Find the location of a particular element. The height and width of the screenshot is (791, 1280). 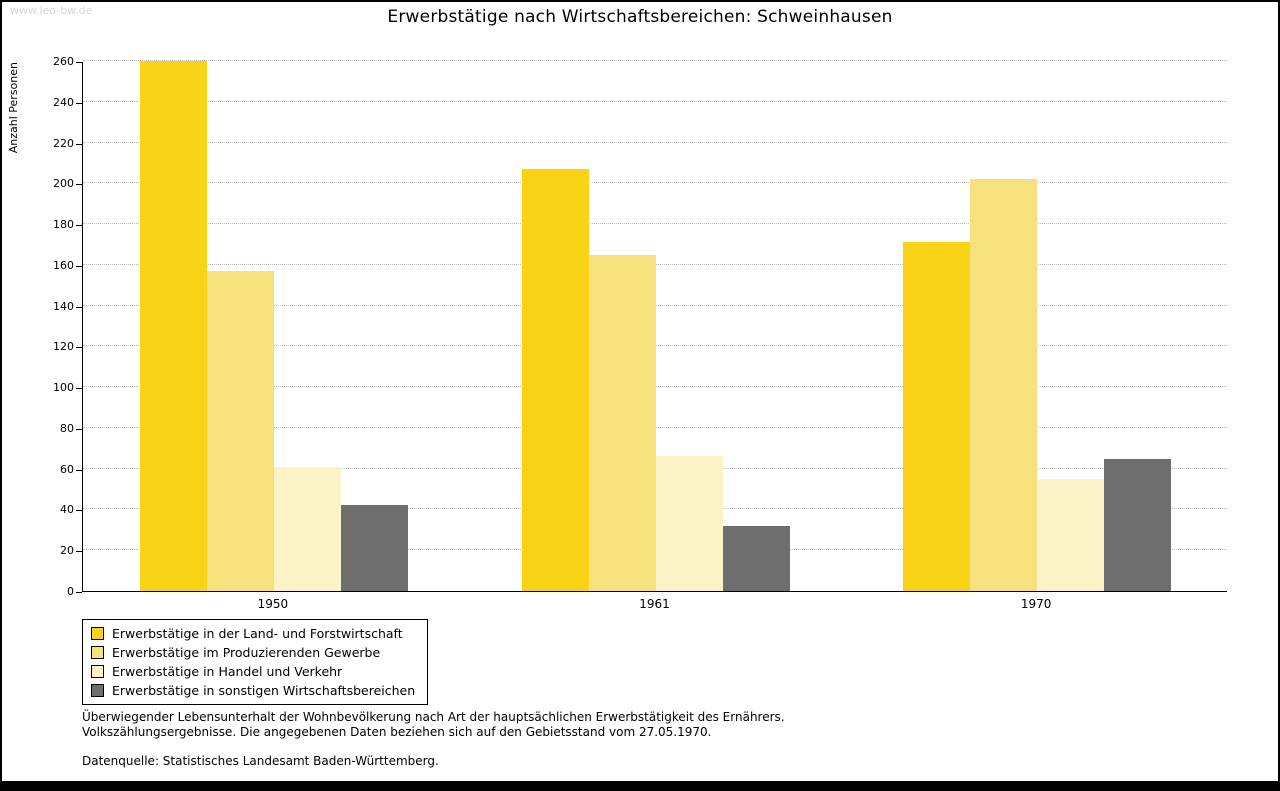

legend-item: Erwerbstätige im Produzierenden Gewerbe is located at coordinates (253, 652).